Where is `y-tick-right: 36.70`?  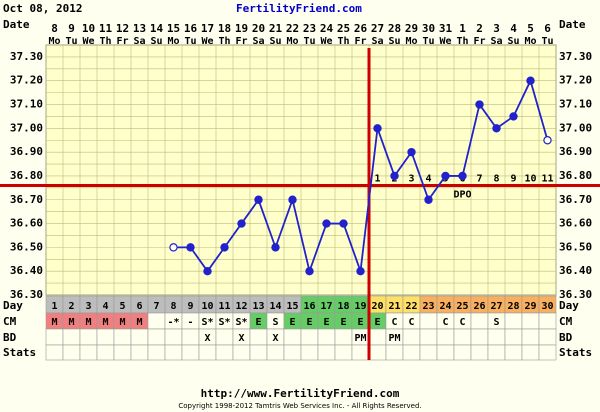 y-tick-right: 36.70 is located at coordinates (575, 199).